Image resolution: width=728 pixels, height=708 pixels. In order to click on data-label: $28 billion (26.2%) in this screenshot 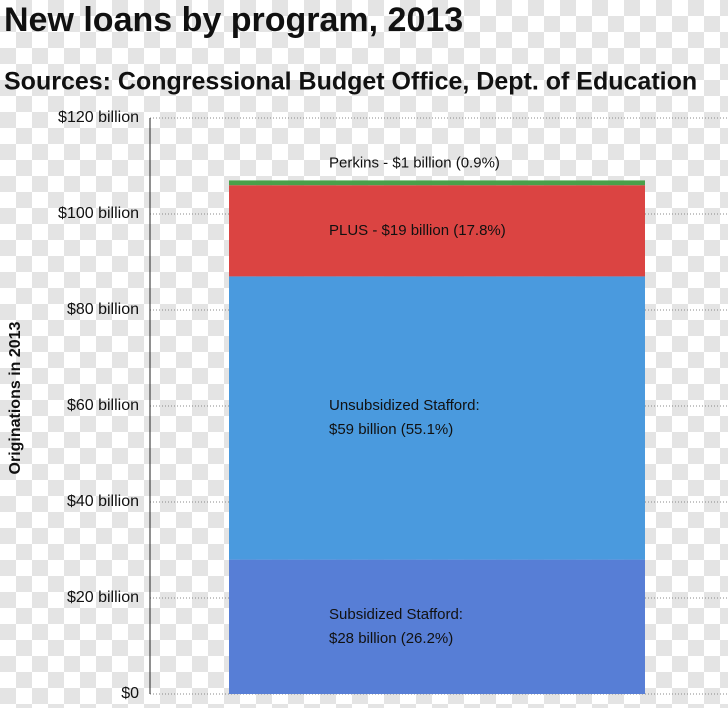, I will do `click(391, 638)`.